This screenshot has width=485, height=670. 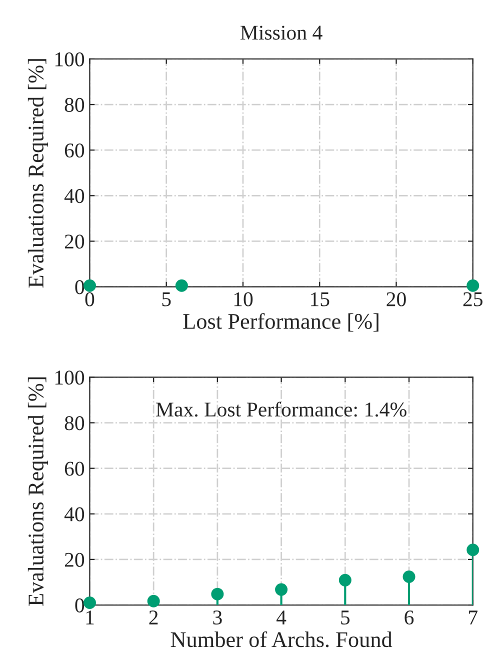 I want to click on chart-title: Mission 4, so click(x=281, y=33).